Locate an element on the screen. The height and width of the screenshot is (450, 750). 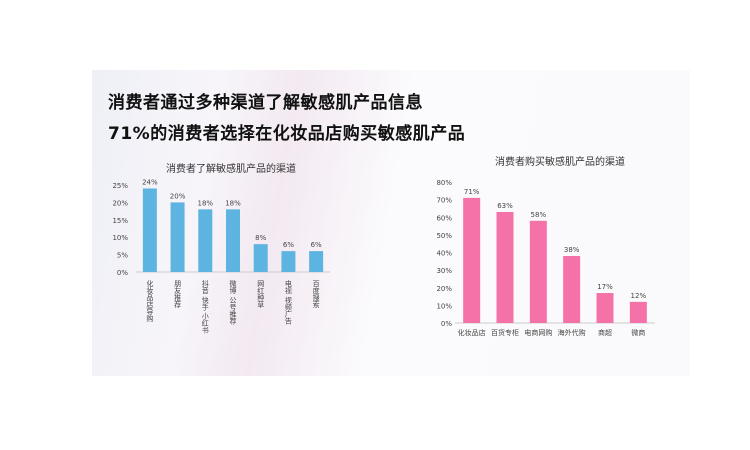
x-tick-label: 化妆品店导购 is located at coordinates (150, 301).